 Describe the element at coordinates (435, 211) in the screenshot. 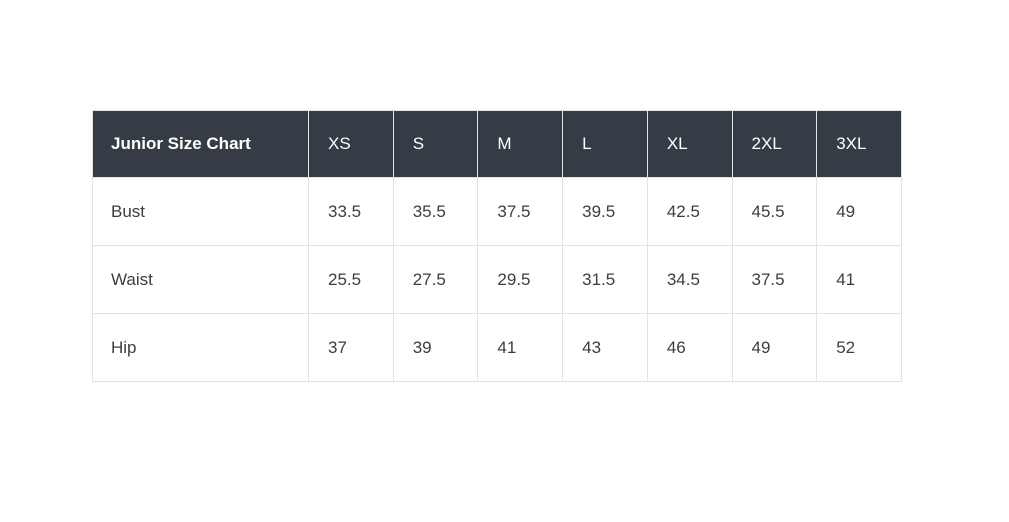

I see `bust-value-s: 35.5` at that location.